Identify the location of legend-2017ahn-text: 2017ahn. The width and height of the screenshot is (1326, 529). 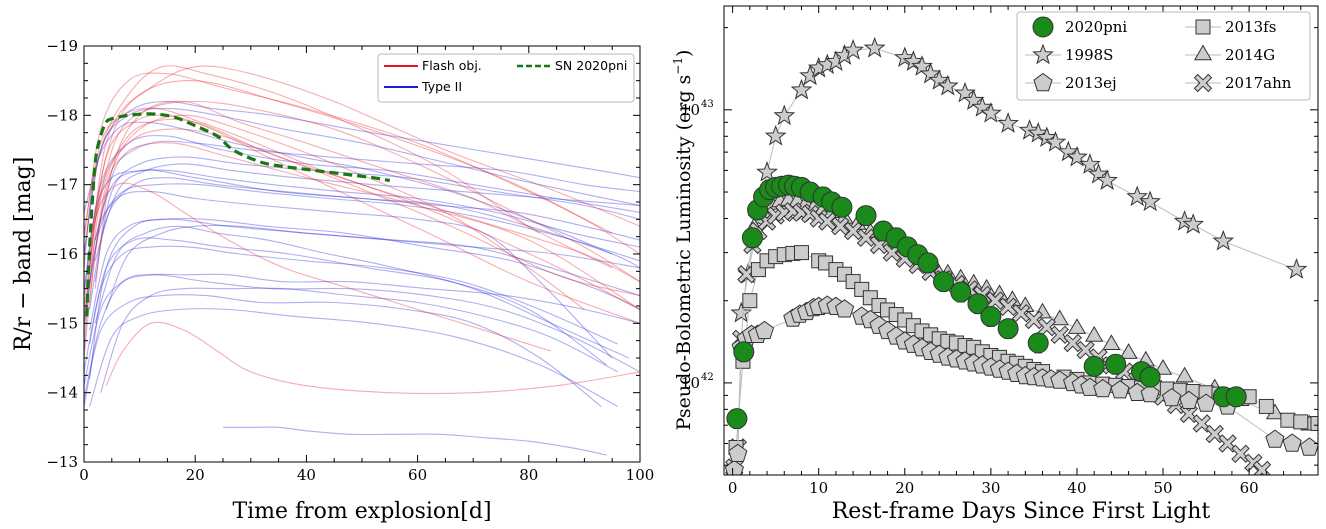
(1258, 83).